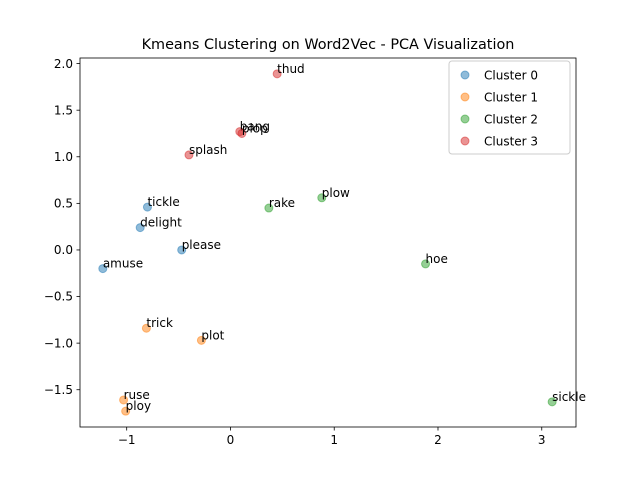 This screenshot has width=640, height=480. I want to click on x-tick-label: −1, so click(127, 440).